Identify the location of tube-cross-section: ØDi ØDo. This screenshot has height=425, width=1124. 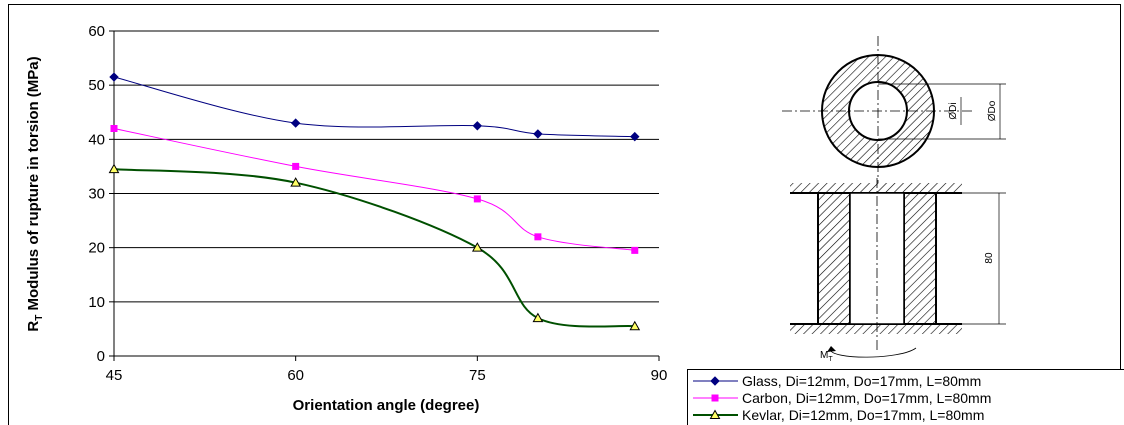
(894, 109).